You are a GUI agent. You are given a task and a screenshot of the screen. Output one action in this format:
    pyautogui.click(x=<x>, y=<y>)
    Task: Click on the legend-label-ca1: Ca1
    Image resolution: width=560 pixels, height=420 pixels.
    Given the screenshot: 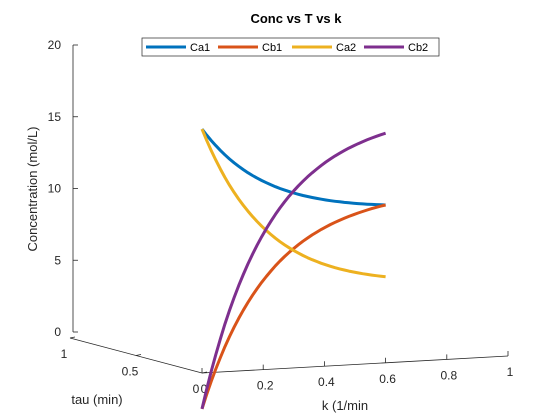 What is the action you would take?
    pyautogui.click(x=200, y=48)
    